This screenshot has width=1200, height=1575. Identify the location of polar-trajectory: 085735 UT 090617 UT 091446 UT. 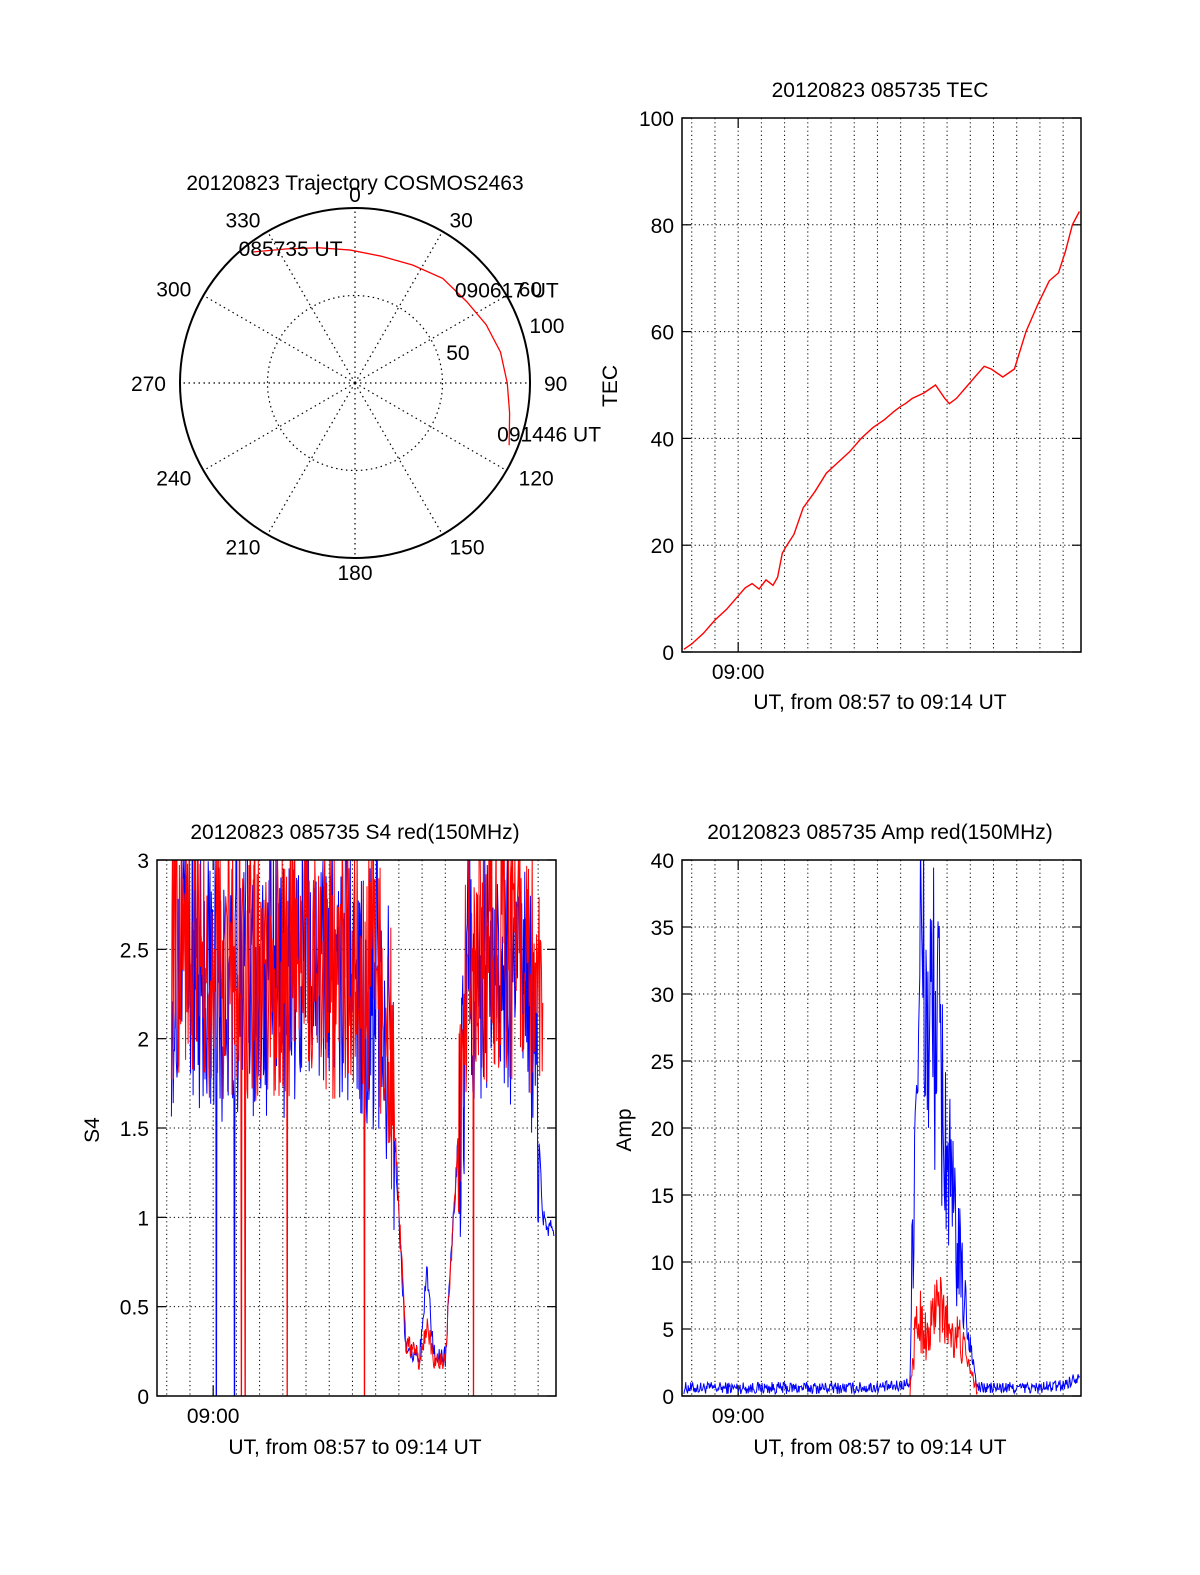
(420, 342).